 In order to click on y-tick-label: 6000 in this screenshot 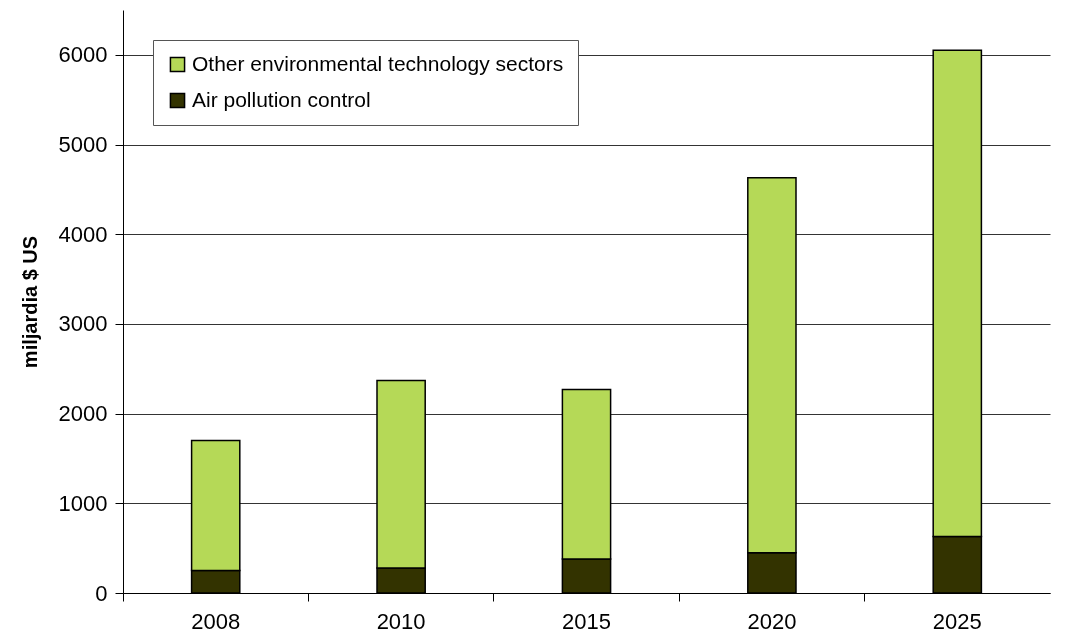, I will do `click(83, 55)`.